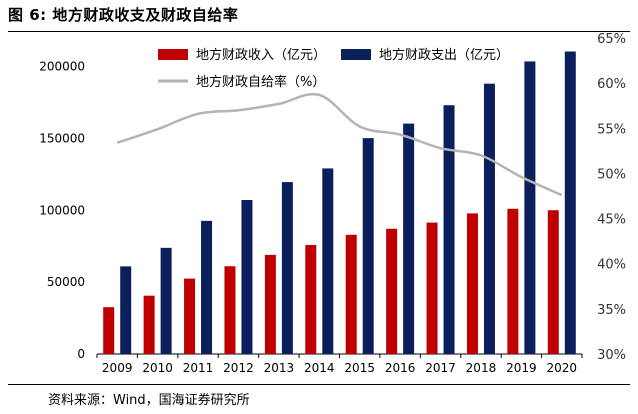 This screenshot has height=414, width=638. I want to click on x-tick-label: 2010, so click(157, 368).